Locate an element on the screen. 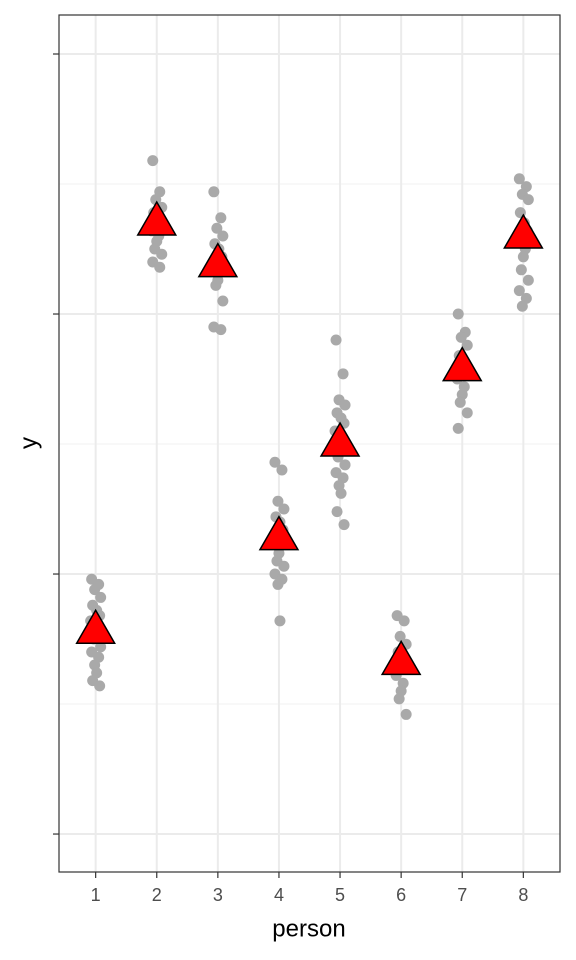 Image resolution: width=576 pixels, height=960 pixels. y-axis-title: y is located at coordinates (28, 443).